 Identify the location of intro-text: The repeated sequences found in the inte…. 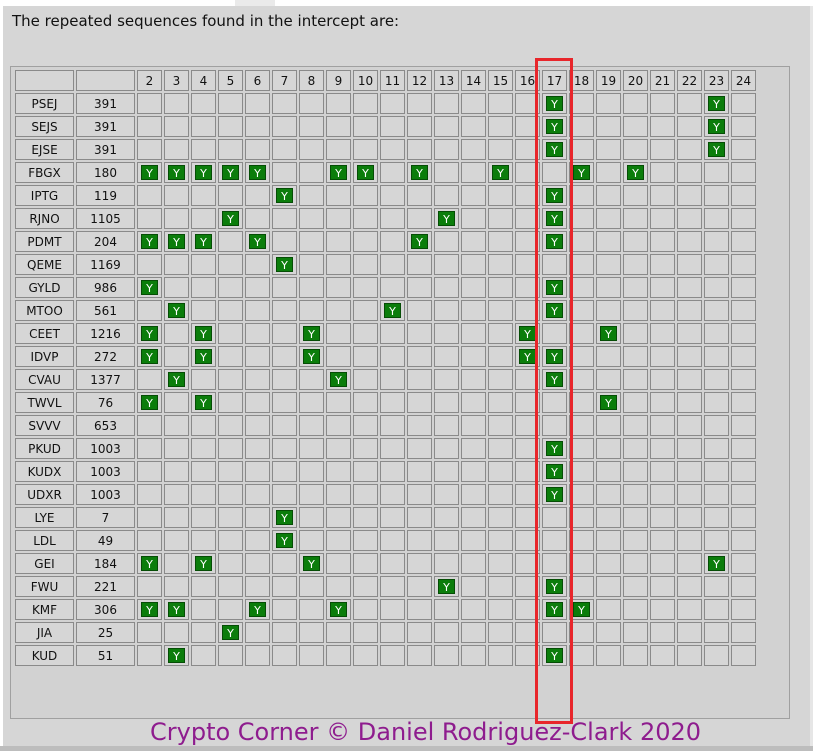
(206, 21).